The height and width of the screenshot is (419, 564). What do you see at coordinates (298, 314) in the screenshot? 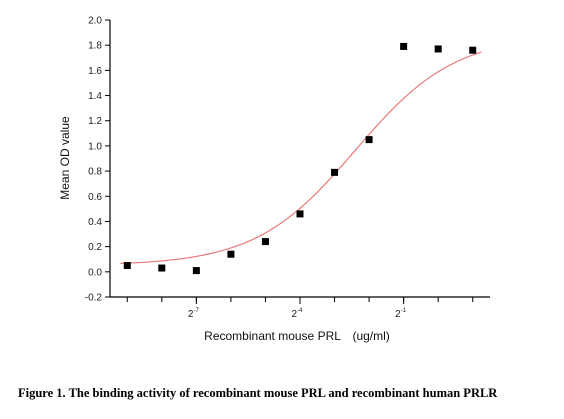
I see `x-tick-label: 2-4` at bounding box center [298, 314].